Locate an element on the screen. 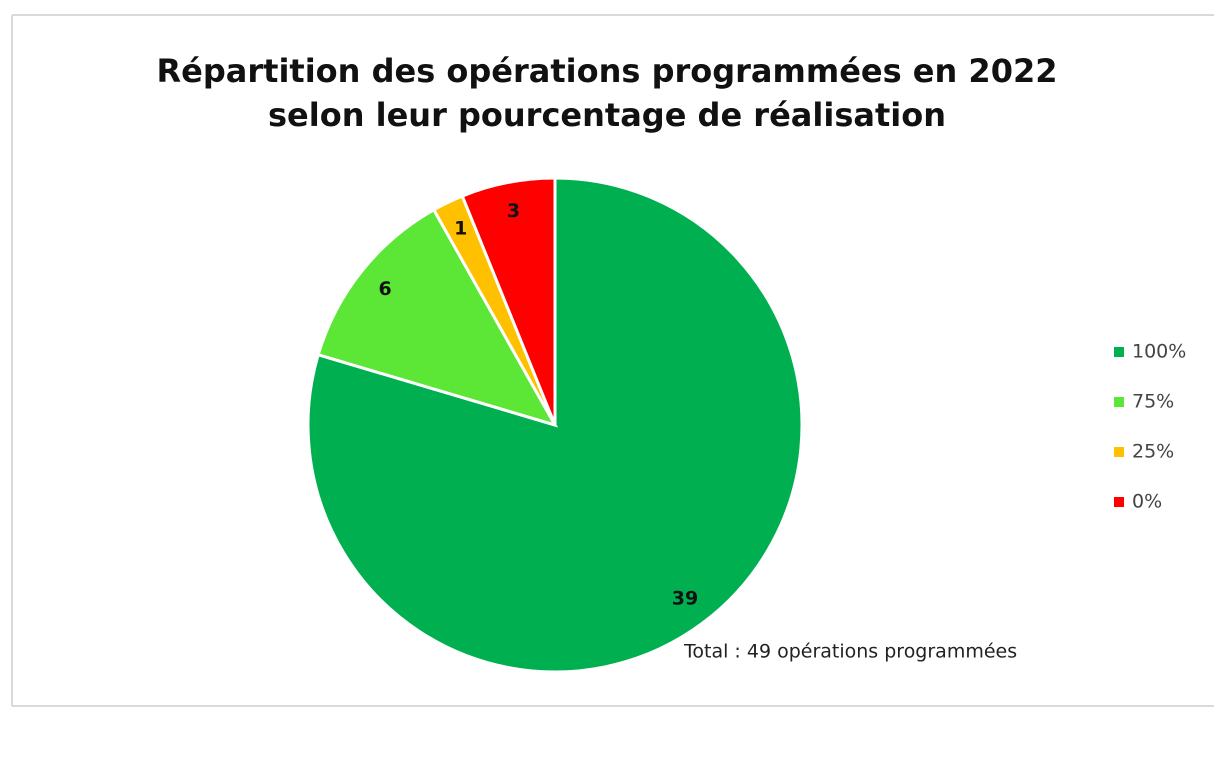  legend-label: 25% is located at coordinates (1153, 452).